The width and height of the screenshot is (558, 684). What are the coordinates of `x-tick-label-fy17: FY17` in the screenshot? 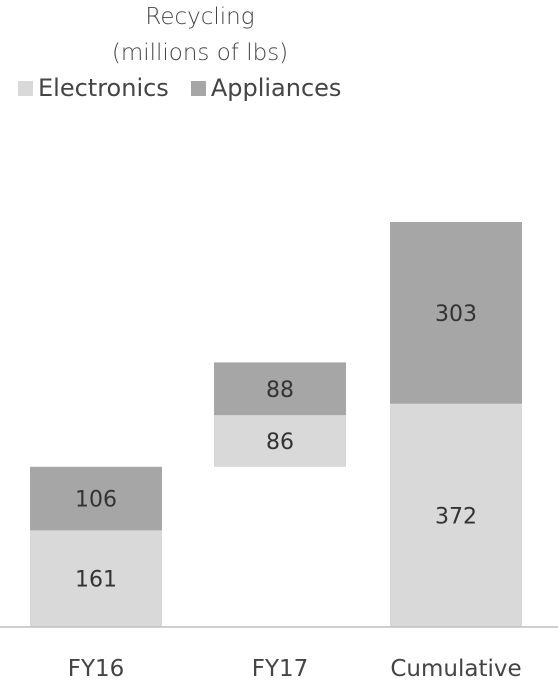 It's located at (280, 669).